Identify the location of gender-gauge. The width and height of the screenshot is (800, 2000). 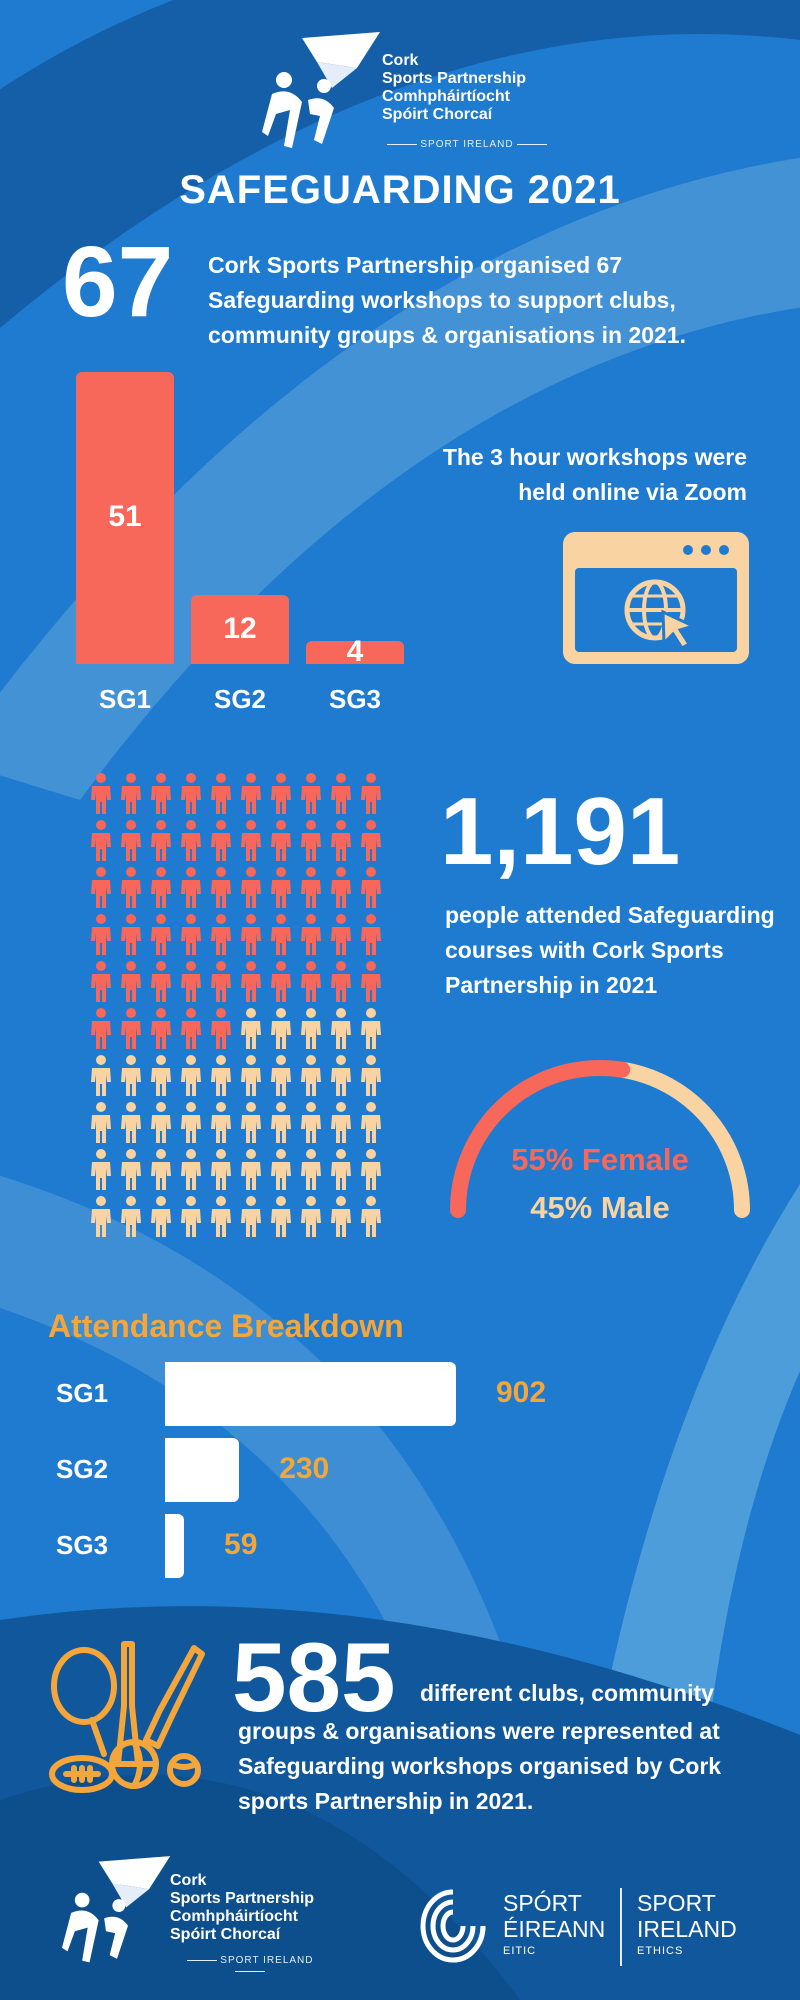
(600, 1139).